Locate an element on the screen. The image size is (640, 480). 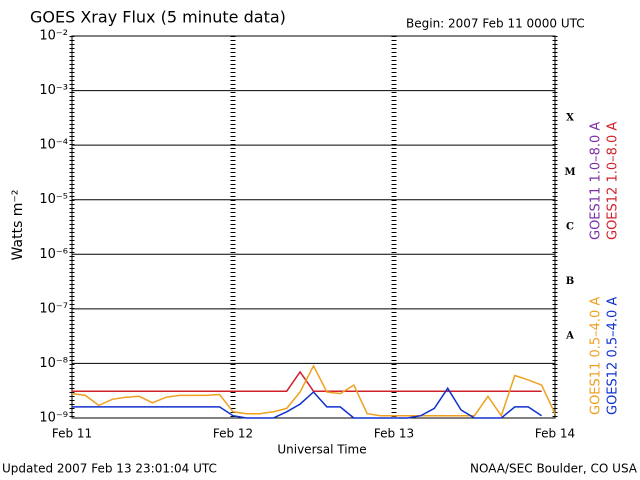
x-axis-label: Universal Time is located at coordinates (321, 450).